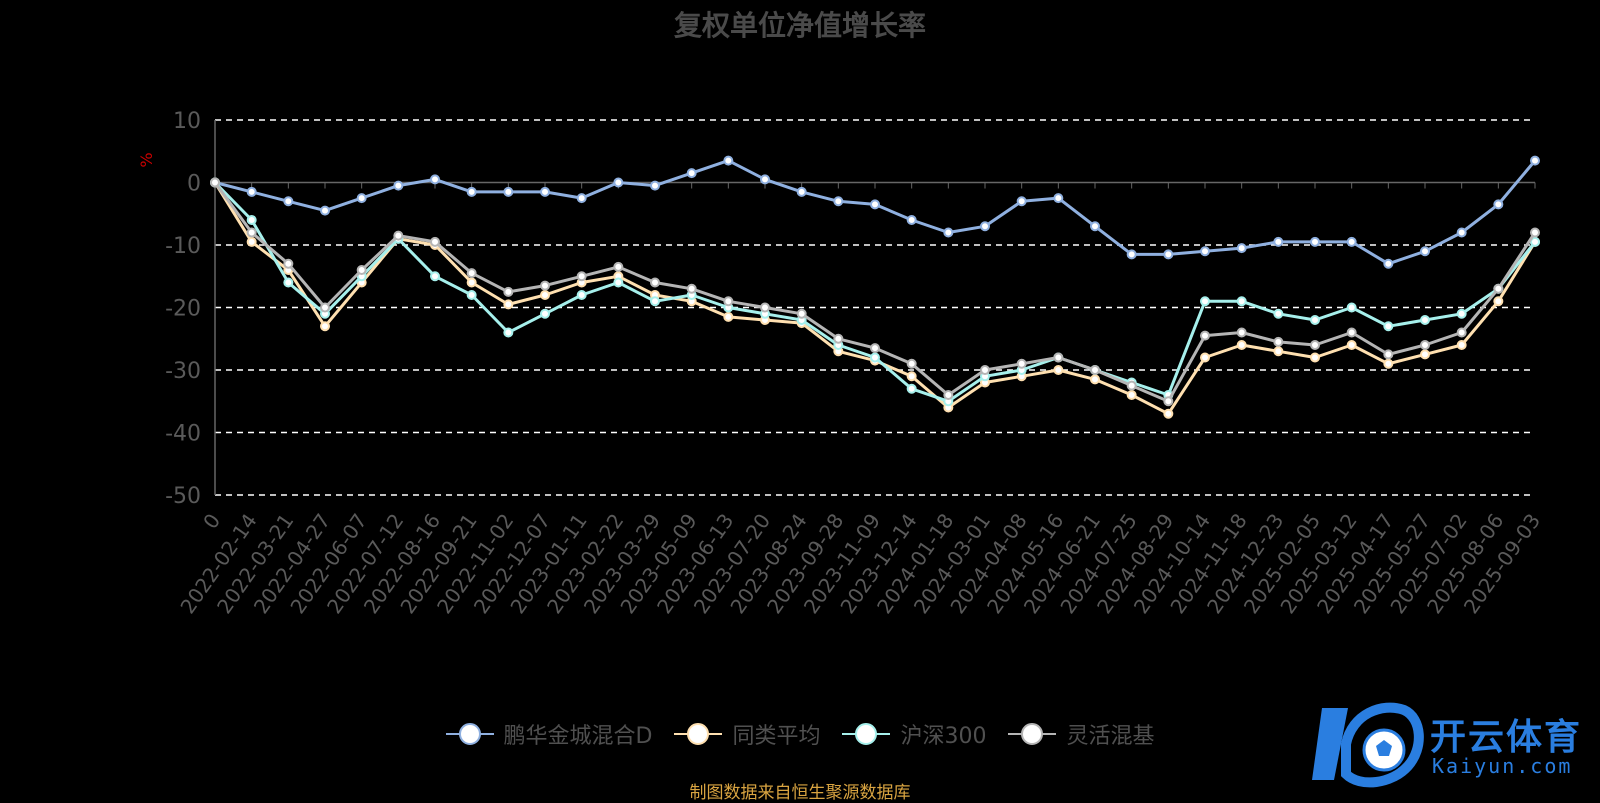  Describe the element at coordinates (747, 734) in the screenshot. I see `legend-item-peer-average: 同类平均` at that location.